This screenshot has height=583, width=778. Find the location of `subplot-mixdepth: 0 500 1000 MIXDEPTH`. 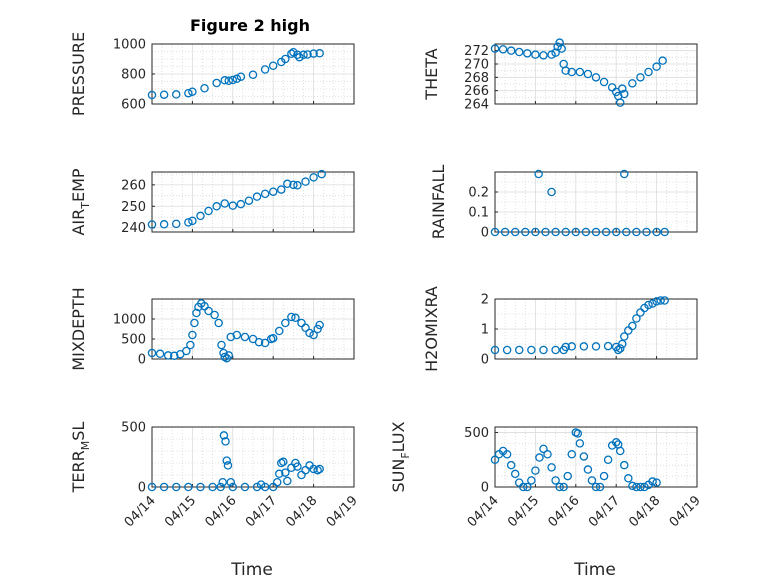

subplot-mixdepth: 0 500 1000 MIXDEPTH is located at coordinates (212, 329).